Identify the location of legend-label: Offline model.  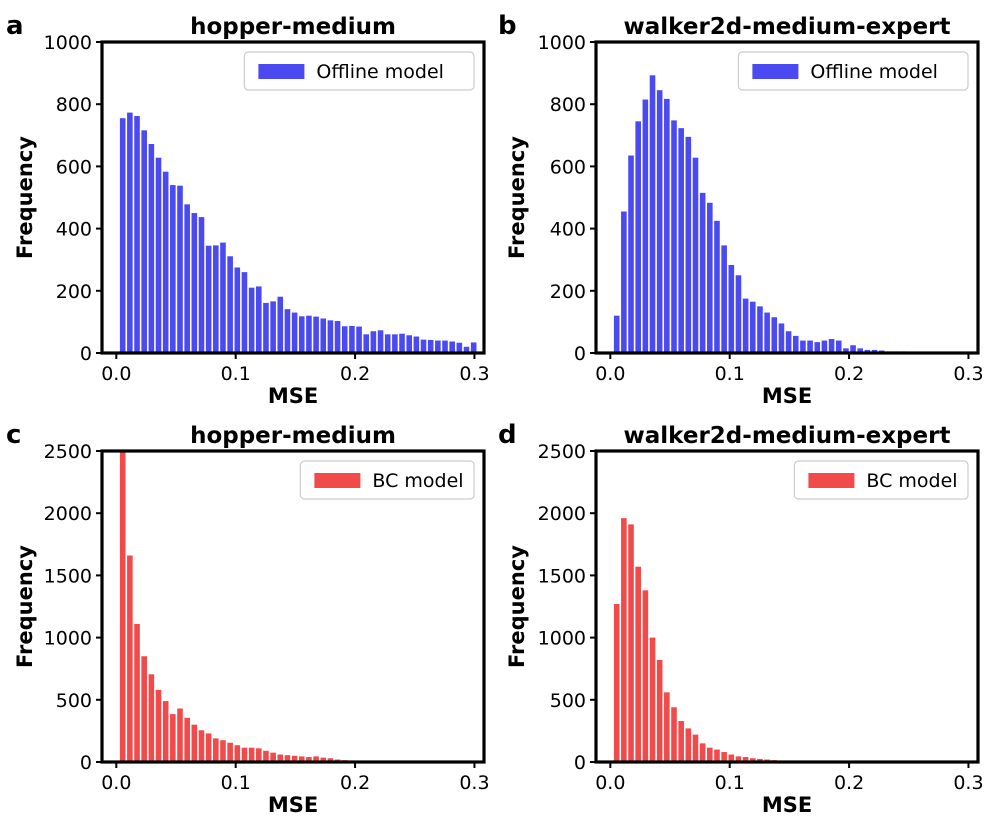
(874, 72).